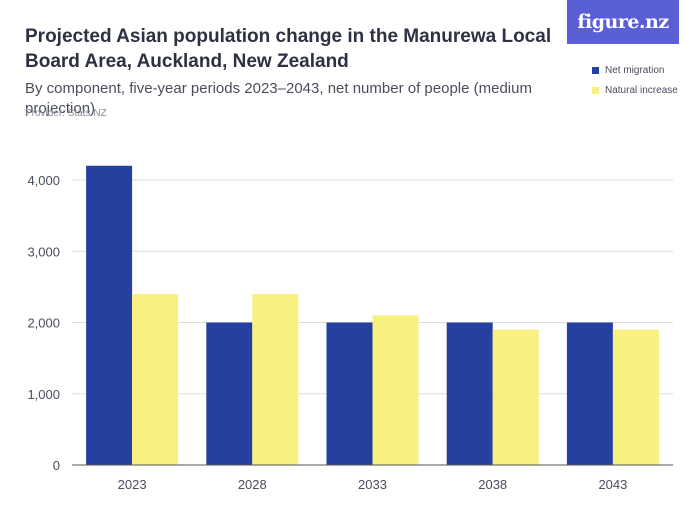 Image resolution: width=700 pixels, height=525 pixels. Describe the element at coordinates (372, 484) in the screenshot. I see `x-tick-label: 2033` at that location.